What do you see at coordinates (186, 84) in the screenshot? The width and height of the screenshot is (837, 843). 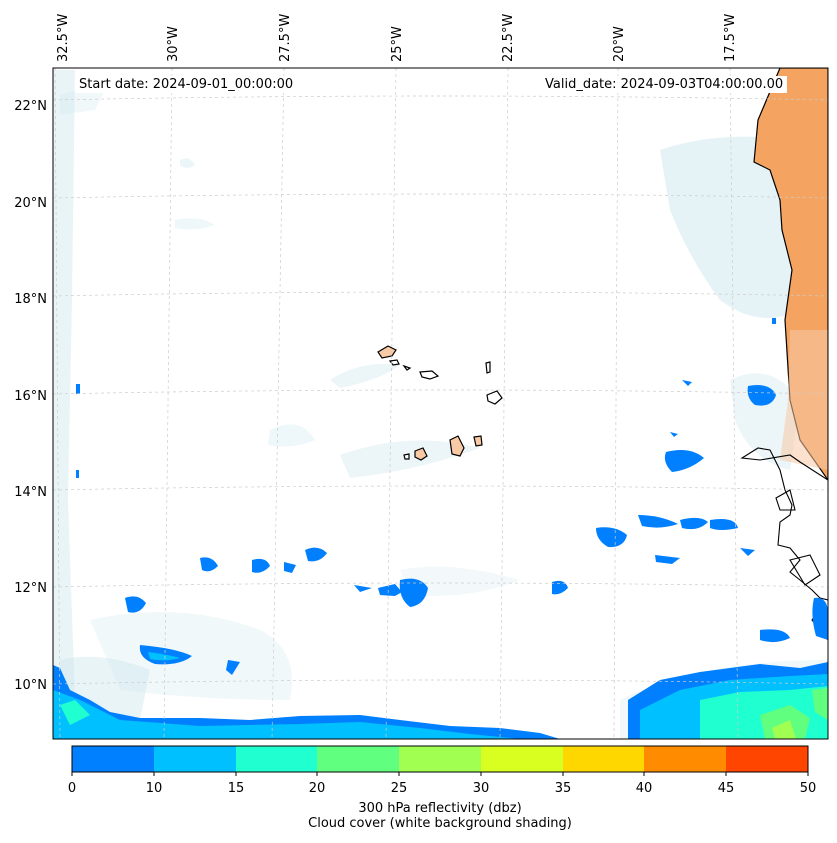 I see `start-date-label: Start date: 2024-09-01_00:00:00` at bounding box center [186, 84].